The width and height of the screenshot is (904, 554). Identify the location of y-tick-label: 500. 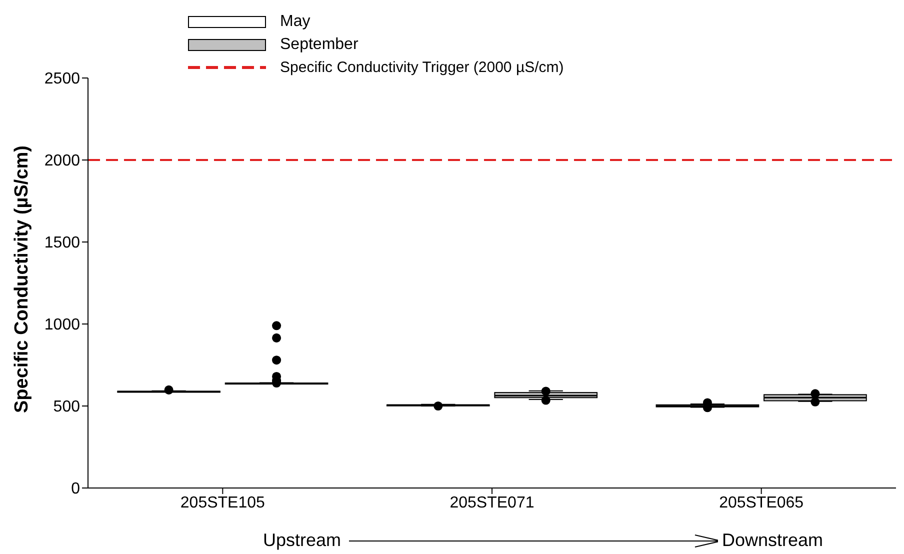
(66, 407).